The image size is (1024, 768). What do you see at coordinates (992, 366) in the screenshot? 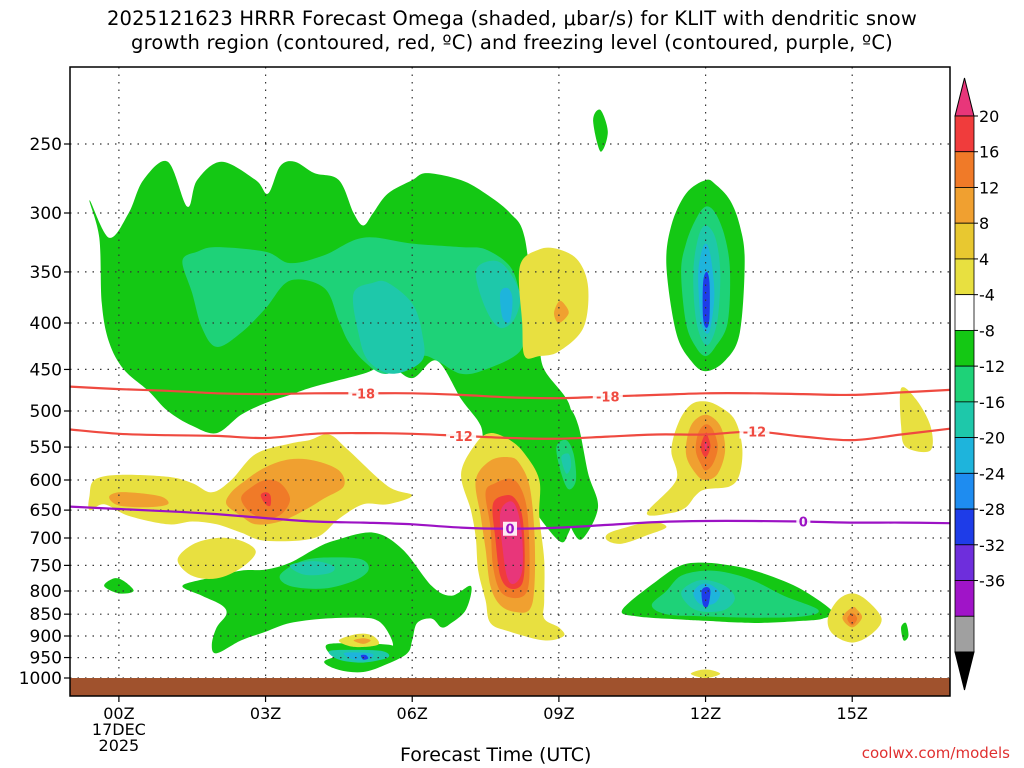
I see `colorbar-label: -12` at bounding box center [992, 366].